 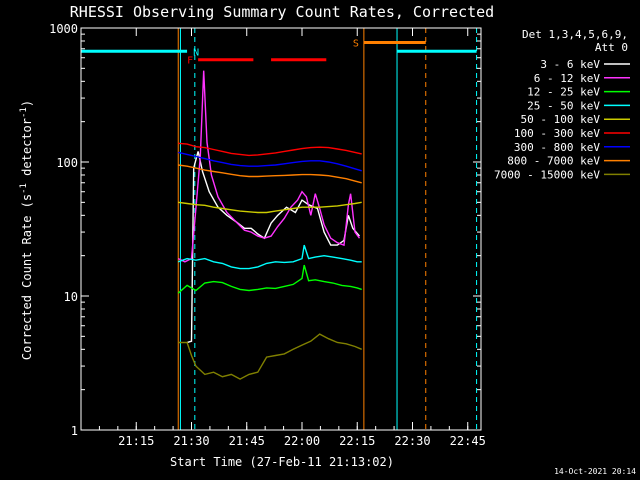 What do you see at coordinates (547, 174) in the screenshot?
I see `legend-label-8: 7000 - 15000 keV` at bounding box center [547, 174].